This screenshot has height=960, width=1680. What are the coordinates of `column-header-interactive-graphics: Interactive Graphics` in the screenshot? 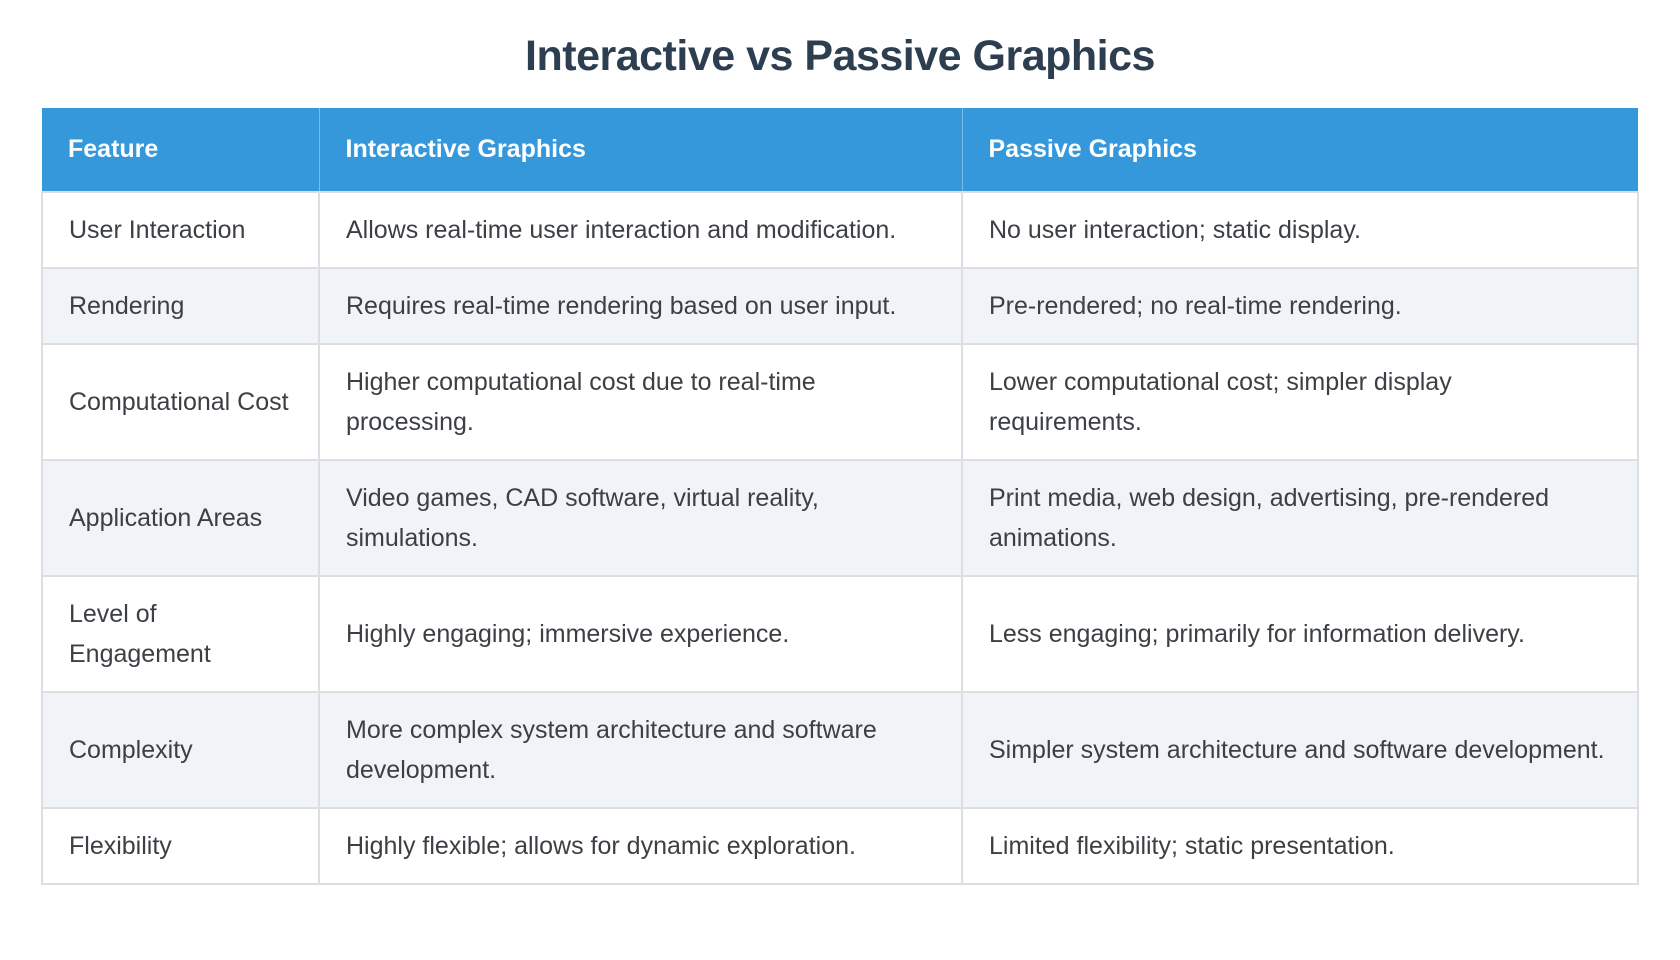 It's located at (641, 150).